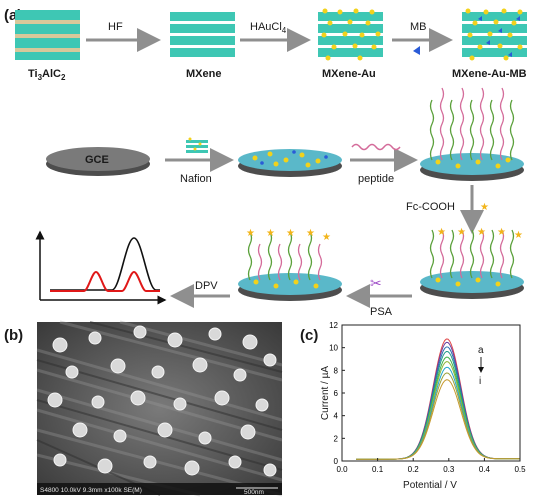 The height and width of the screenshot is (500, 550). I want to click on mxene-composite-icon, so click(197, 145).